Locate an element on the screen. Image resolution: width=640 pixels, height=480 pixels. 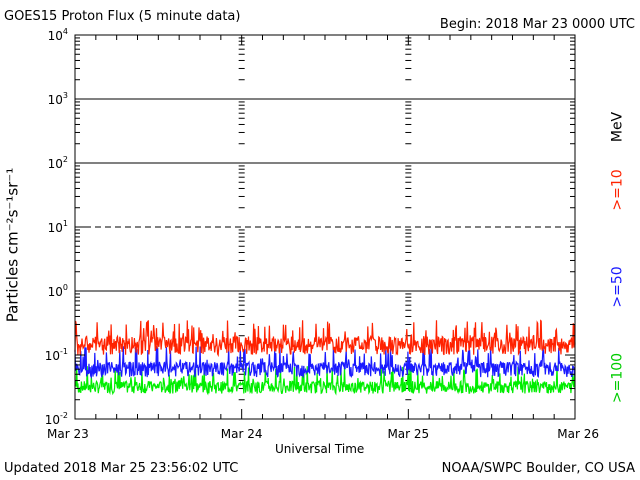
updated-time: Updated 2018 Mar 25 23:56:02 UTC is located at coordinates (121, 468).